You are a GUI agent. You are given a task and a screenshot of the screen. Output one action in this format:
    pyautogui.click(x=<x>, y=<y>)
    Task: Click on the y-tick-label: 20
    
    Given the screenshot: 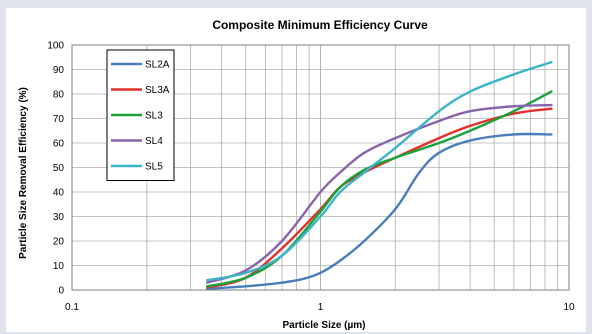 What is the action you would take?
    pyautogui.click(x=59, y=242)
    